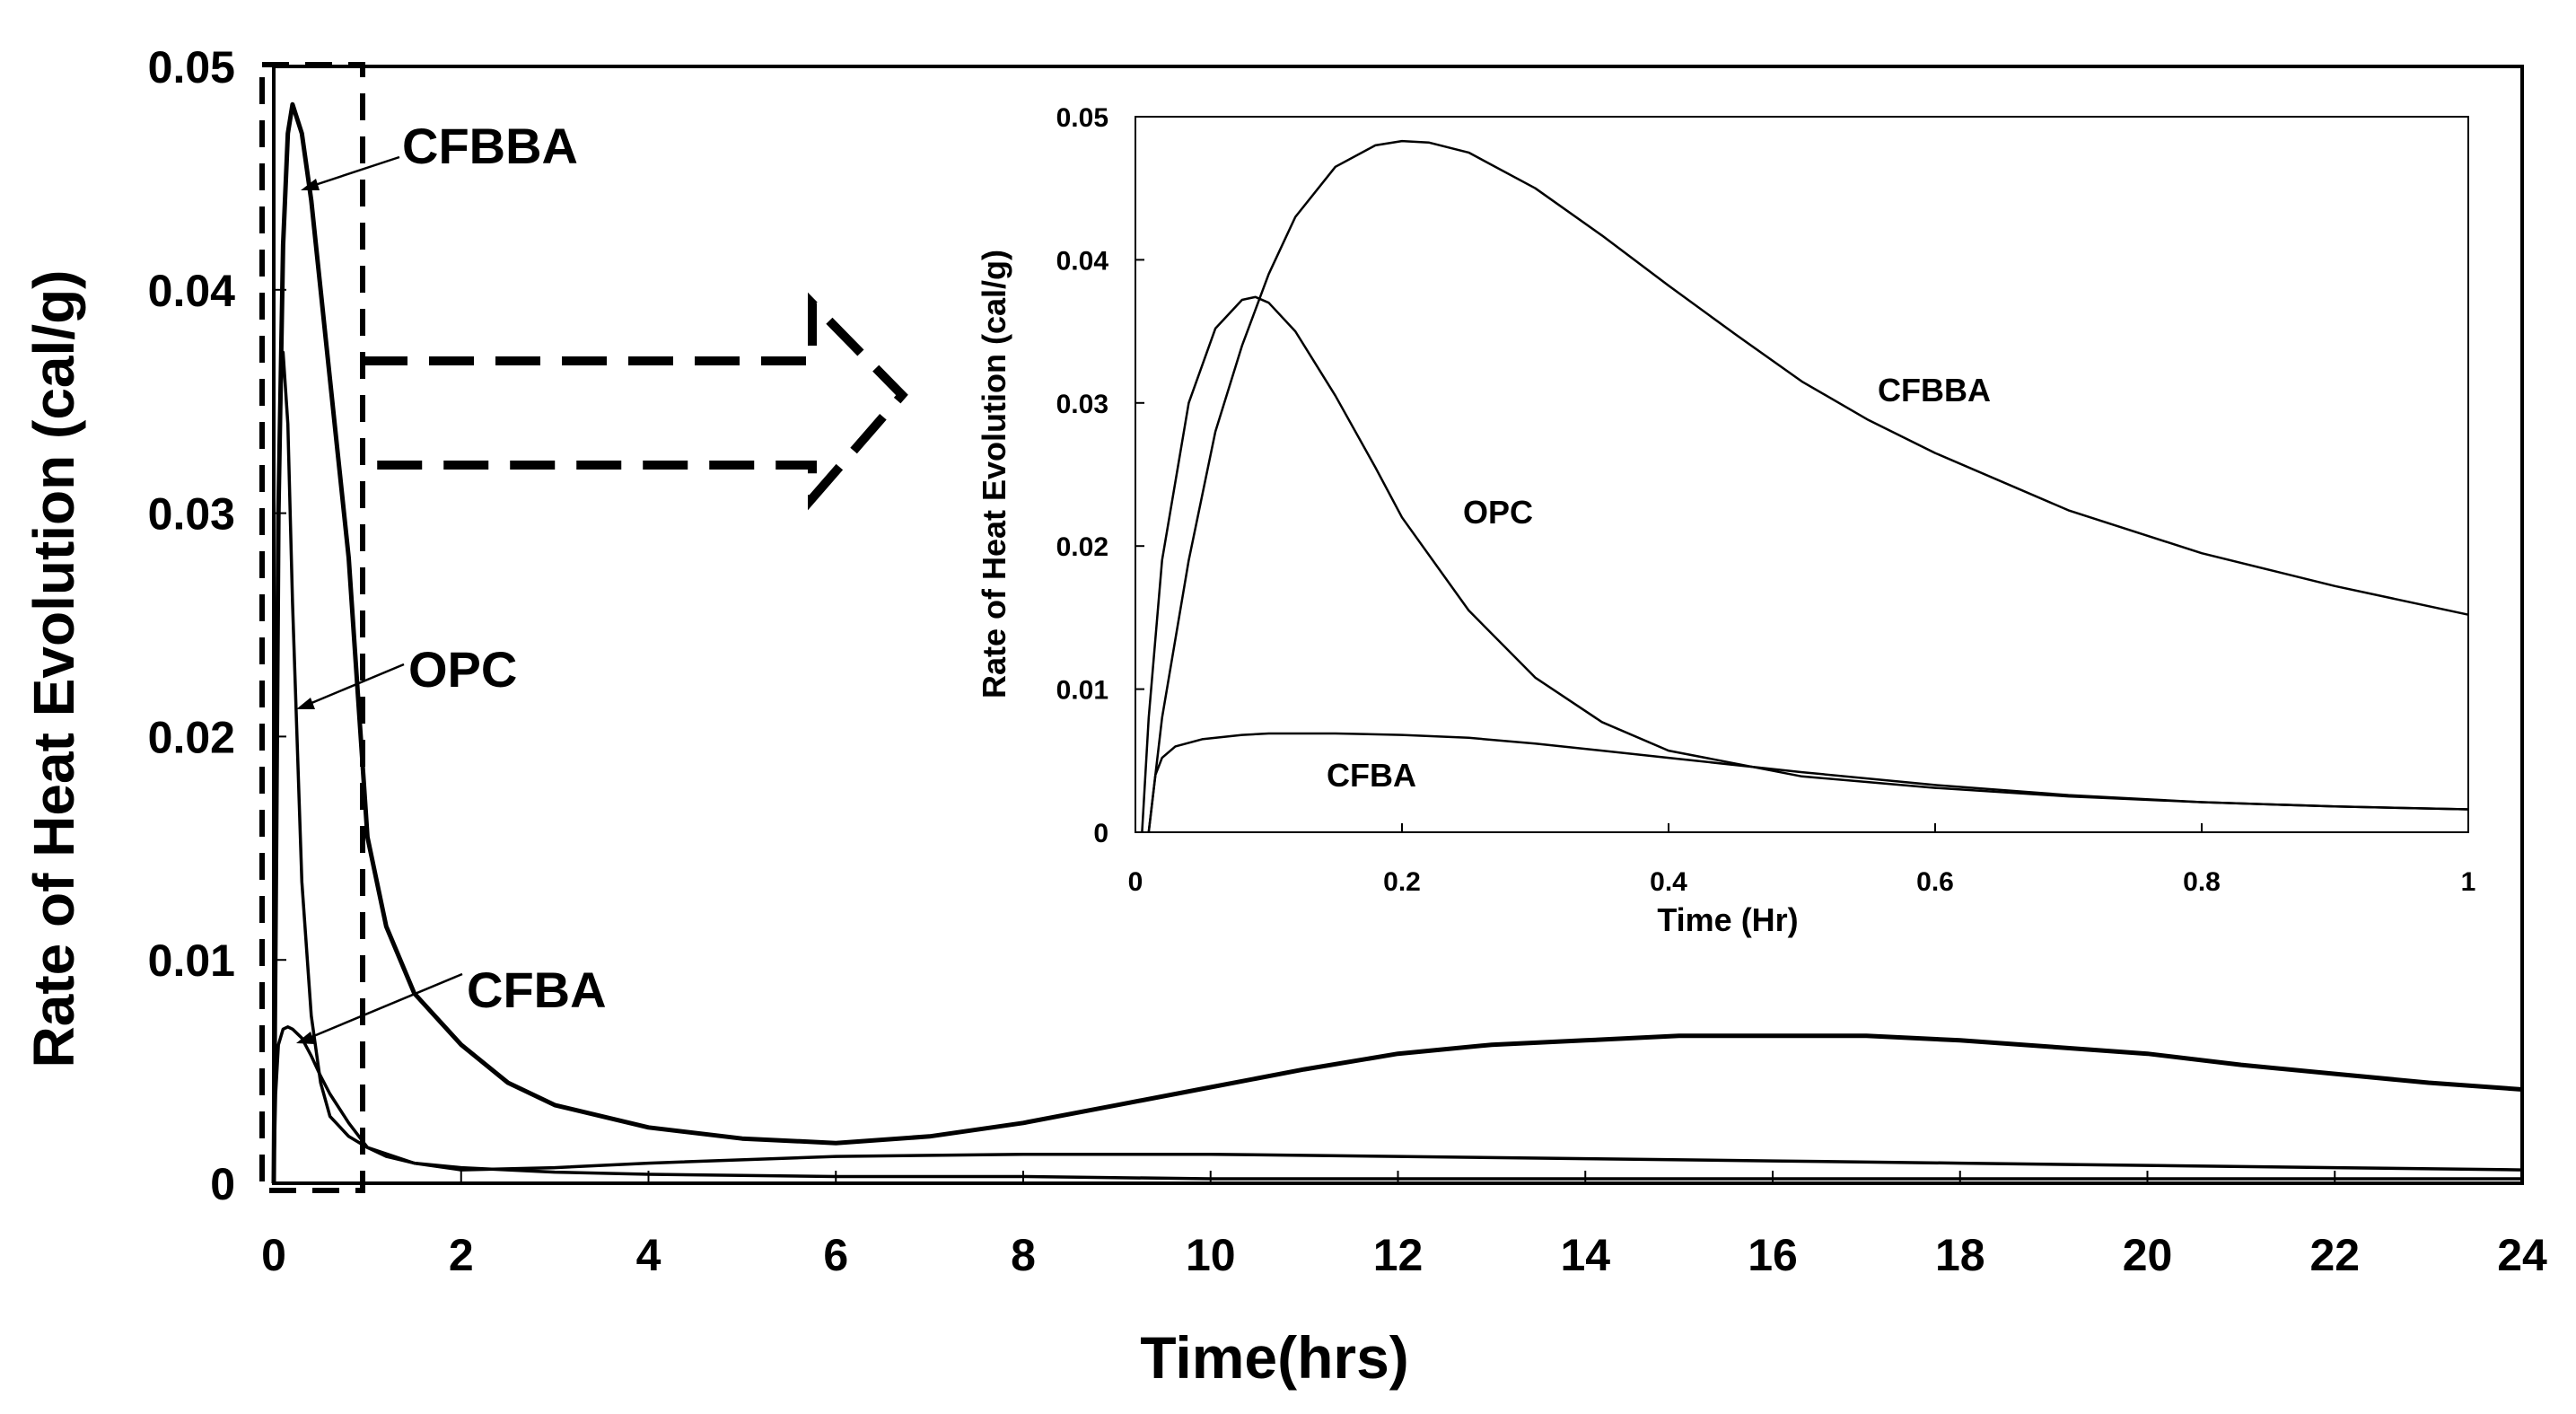  I want to click on main-x-tick-label: 22, so click(2334, 1255).